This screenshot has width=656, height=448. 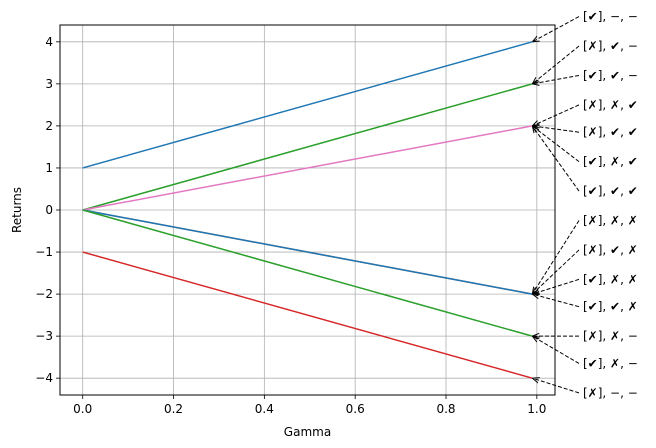 What do you see at coordinates (17, 210) in the screenshot?
I see `y-axis-label: Returns` at bounding box center [17, 210].